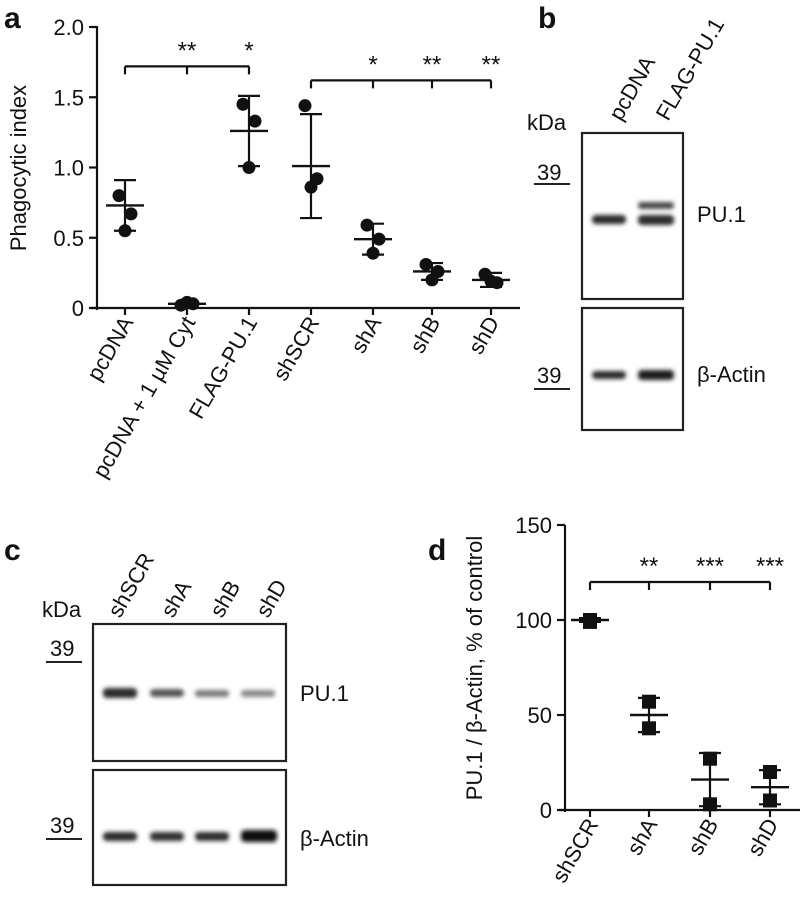 This screenshot has width=800, height=901. What do you see at coordinates (212, 693) in the screenshot?
I see `blot-c-band-pu1-shb` at bounding box center [212, 693].